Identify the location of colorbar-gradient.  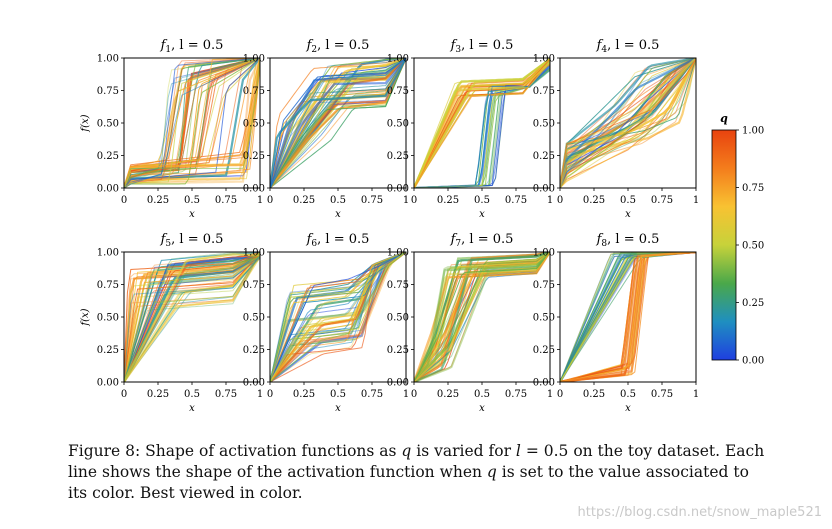
(724, 245).